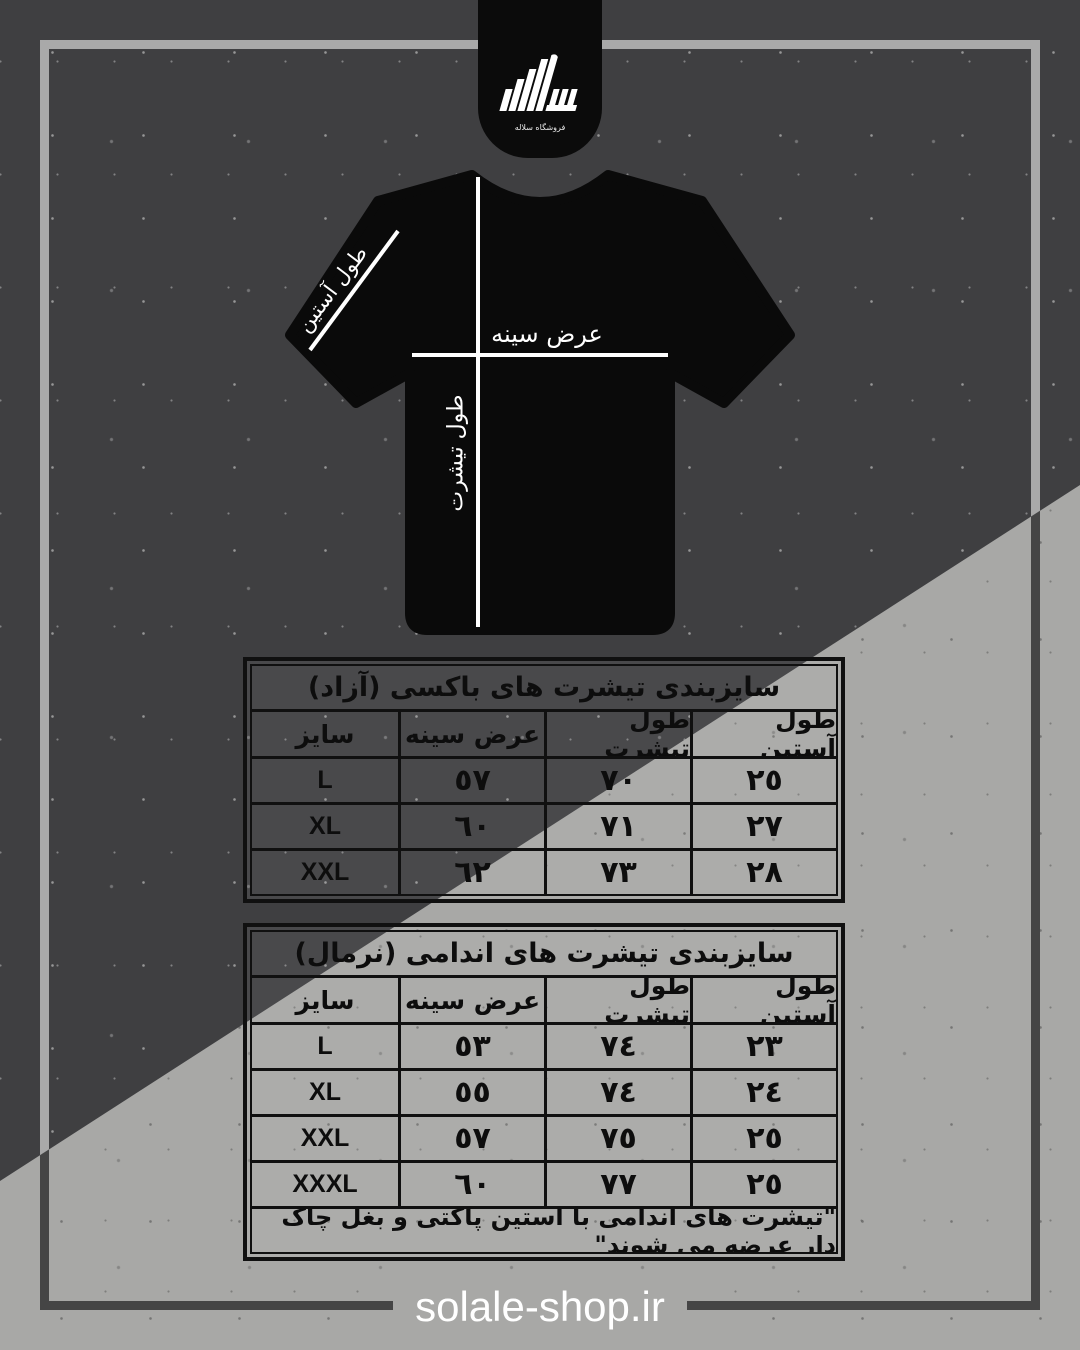 This screenshot has width=1080, height=1350. Describe the element at coordinates (456, 453) in the screenshot. I see `shirt-length-label: طول تیشرت` at that location.